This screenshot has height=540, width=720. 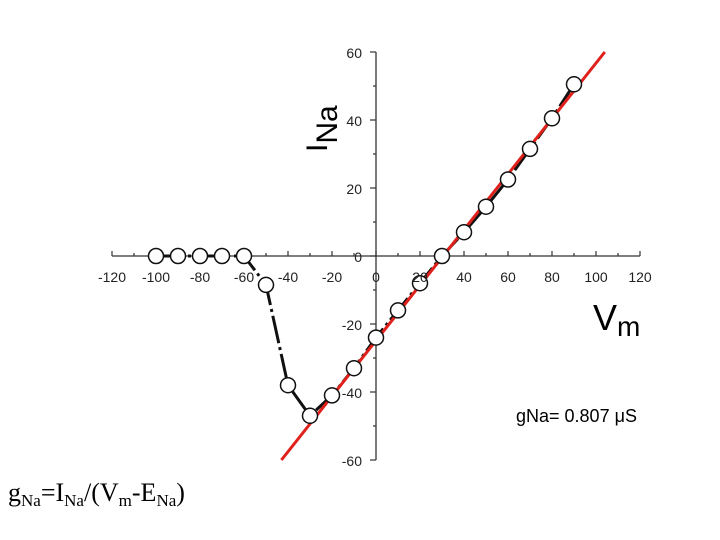 I want to click on x-tick-label: -60, so click(x=244, y=277).